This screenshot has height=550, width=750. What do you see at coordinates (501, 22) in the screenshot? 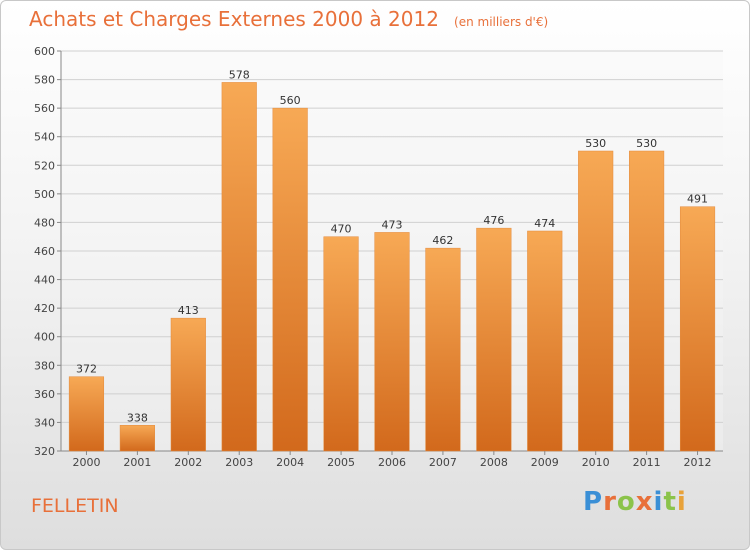
I see `chart-unit: (en milliers d'€)` at bounding box center [501, 22].